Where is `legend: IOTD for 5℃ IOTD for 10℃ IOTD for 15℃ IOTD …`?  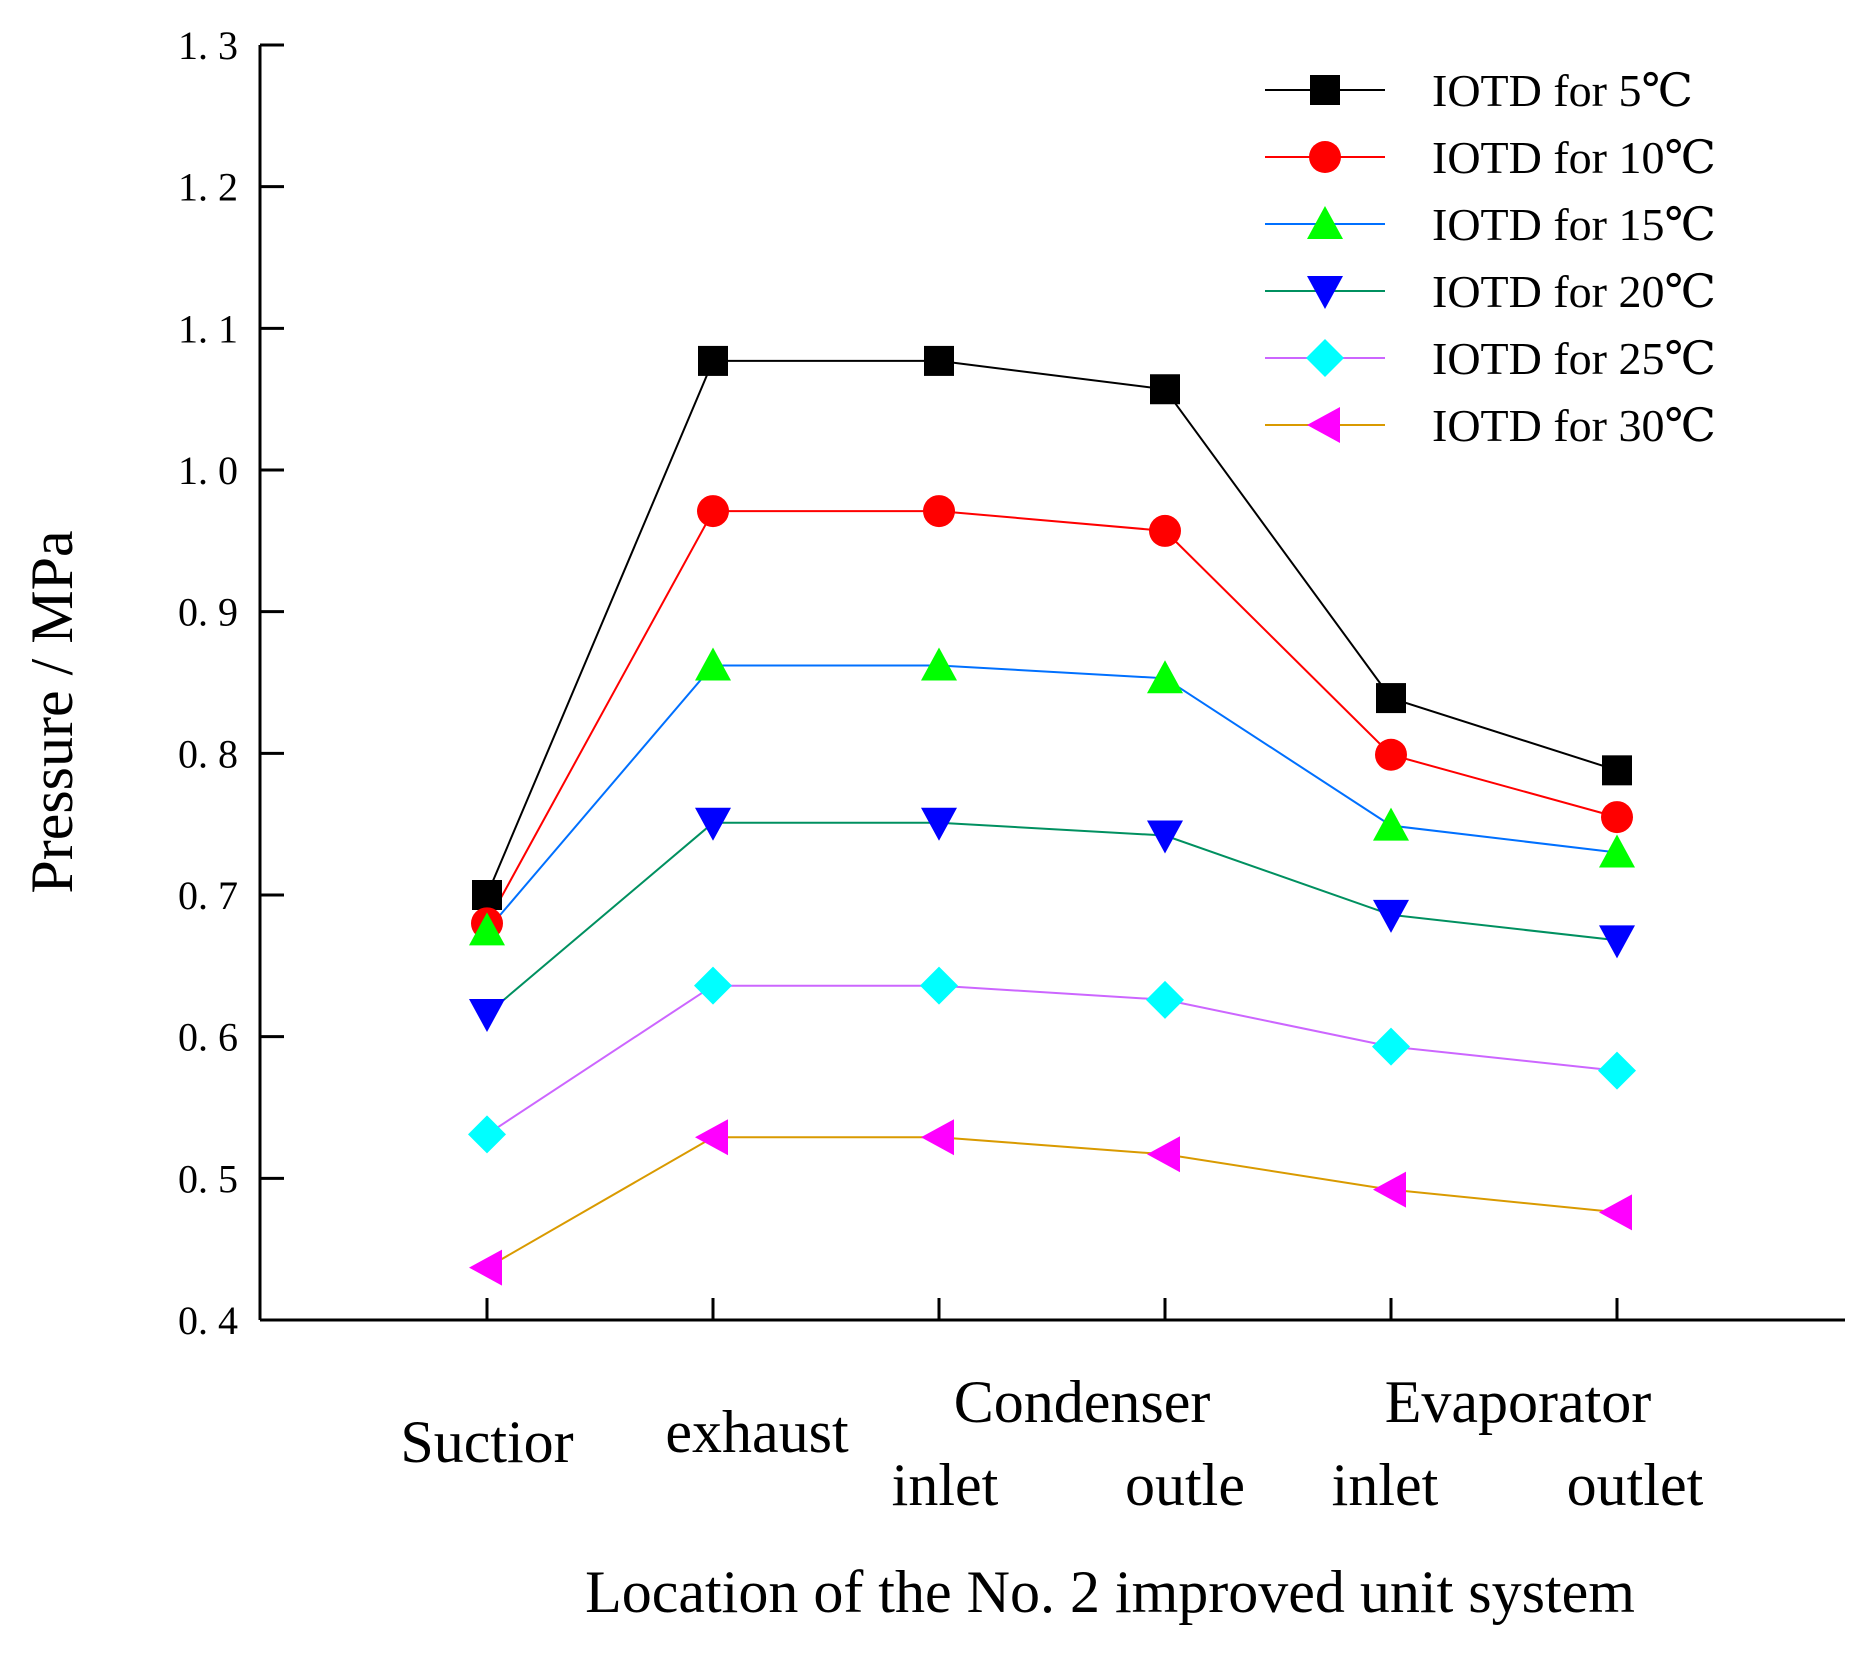
legend: IOTD for 5℃ IOTD for 10℃ IOTD for 15℃ IOTD … is located at coordinates (1490, 258).